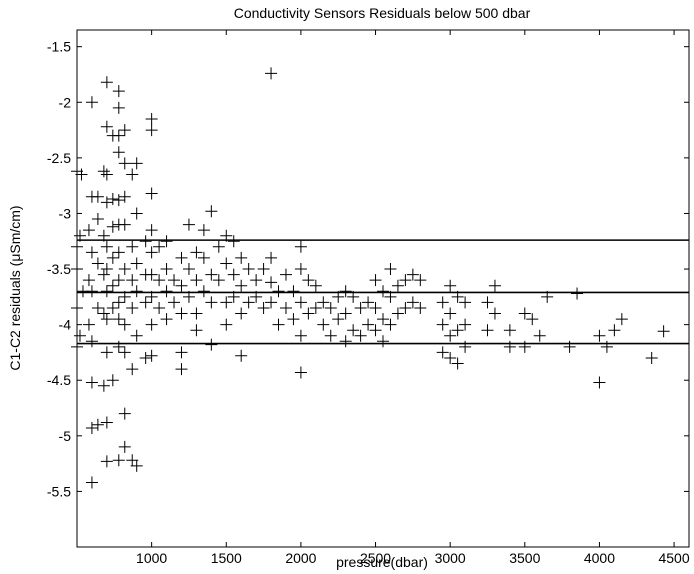 The image size is (694, 574). Describe the element at coordinates (65, 325) in the screenshot. I see `y-tick-label: -4` at that location.